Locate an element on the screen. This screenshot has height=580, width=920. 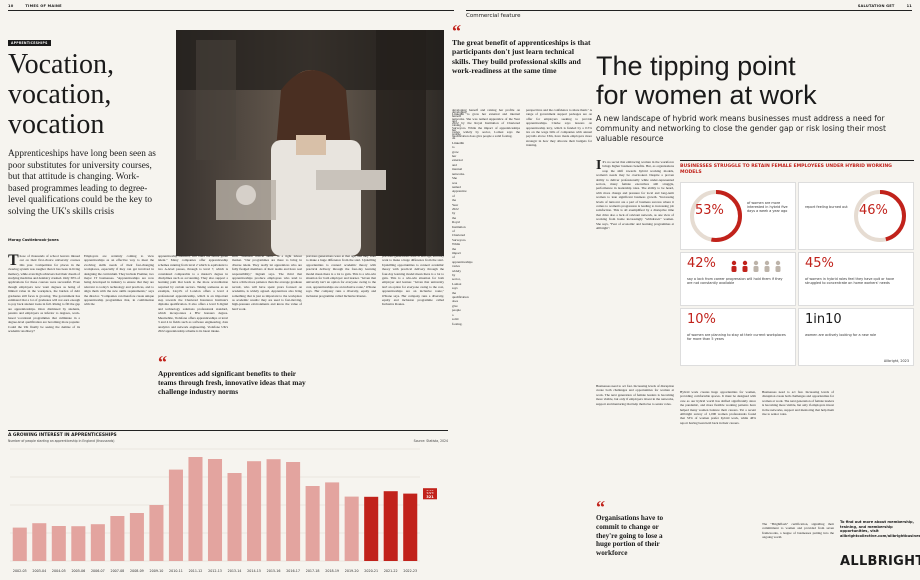
page-number: 10 is located at coordinates (11, 6).